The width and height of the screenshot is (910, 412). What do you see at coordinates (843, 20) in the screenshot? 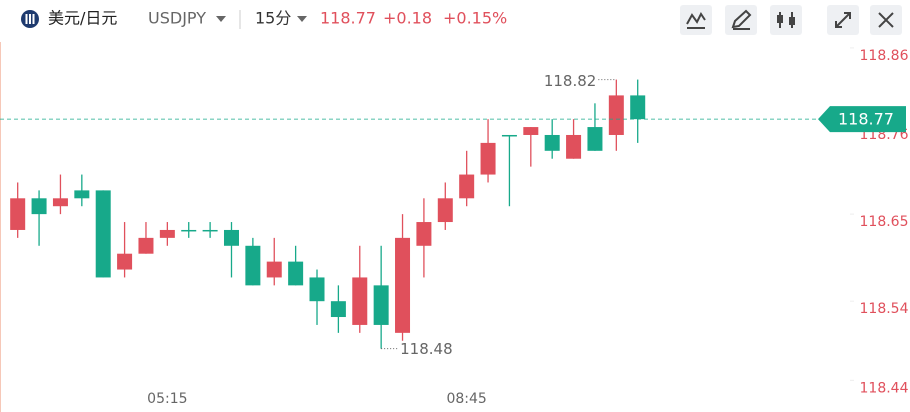
I see `fullscreen-icon` at bounding box center [843, 20].